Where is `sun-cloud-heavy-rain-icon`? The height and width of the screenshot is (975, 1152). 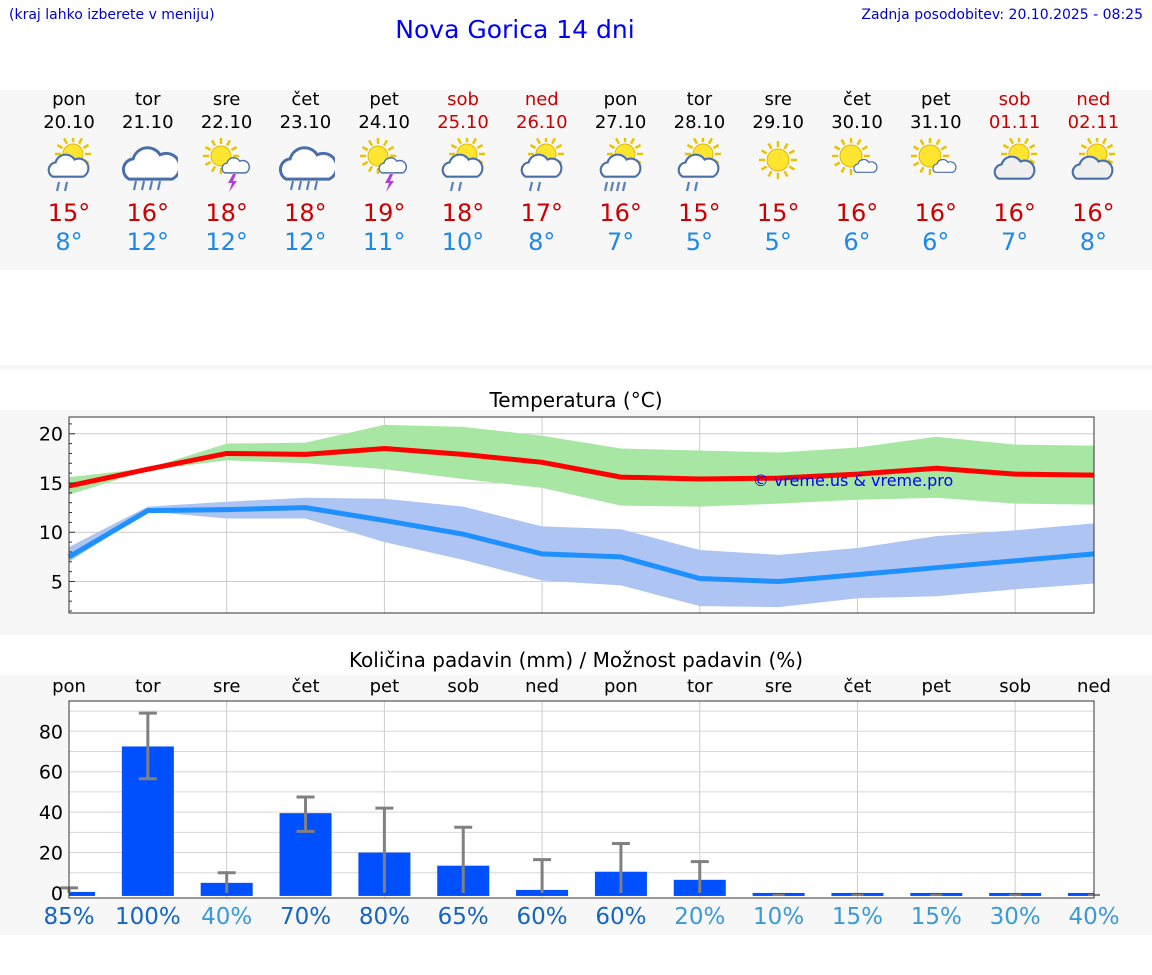 sun-cloud-heavy-rain-icon is located at coordinates (620, 169).